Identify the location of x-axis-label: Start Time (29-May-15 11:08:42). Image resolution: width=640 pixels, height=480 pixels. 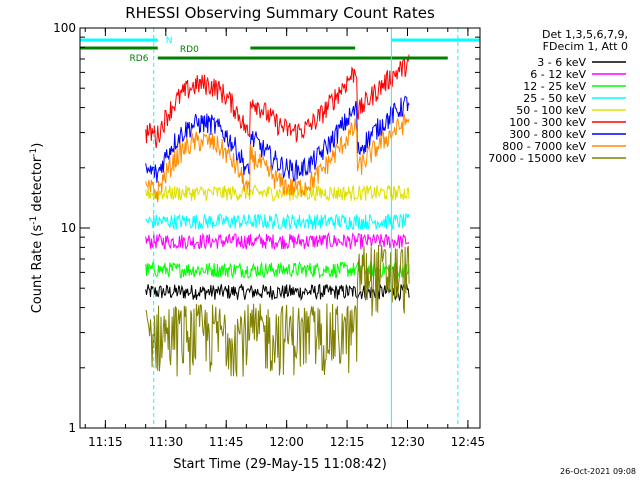
(280, 464).